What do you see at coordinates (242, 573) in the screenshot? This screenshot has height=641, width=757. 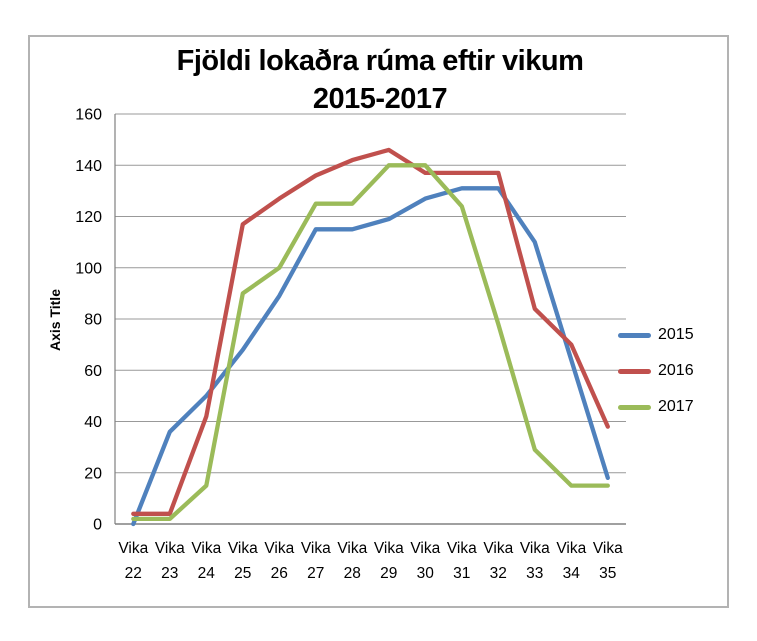 I see `x-tick-label: 25` at bounding box center [242, 573].